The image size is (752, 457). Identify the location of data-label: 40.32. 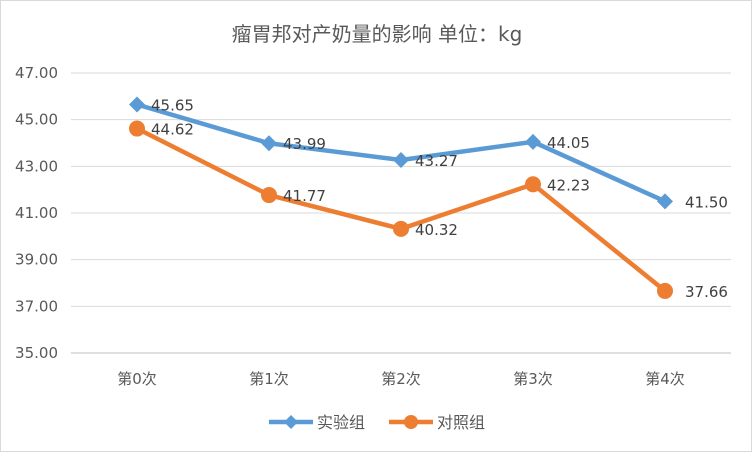
(436, 230).